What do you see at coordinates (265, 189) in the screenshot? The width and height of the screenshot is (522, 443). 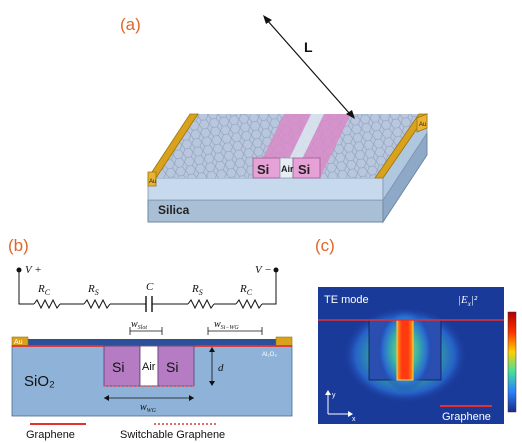 I see `oxide-front-face` at bounding box center [265, 189].